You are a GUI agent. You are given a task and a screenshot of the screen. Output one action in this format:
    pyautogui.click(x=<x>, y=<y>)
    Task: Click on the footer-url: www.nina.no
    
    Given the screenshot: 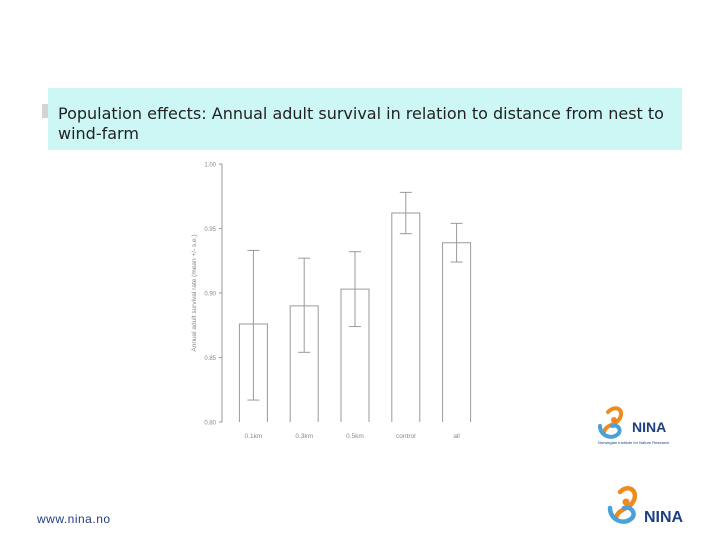 What is the action you would take?
    pyautogui.click(x=74, y=519)
    